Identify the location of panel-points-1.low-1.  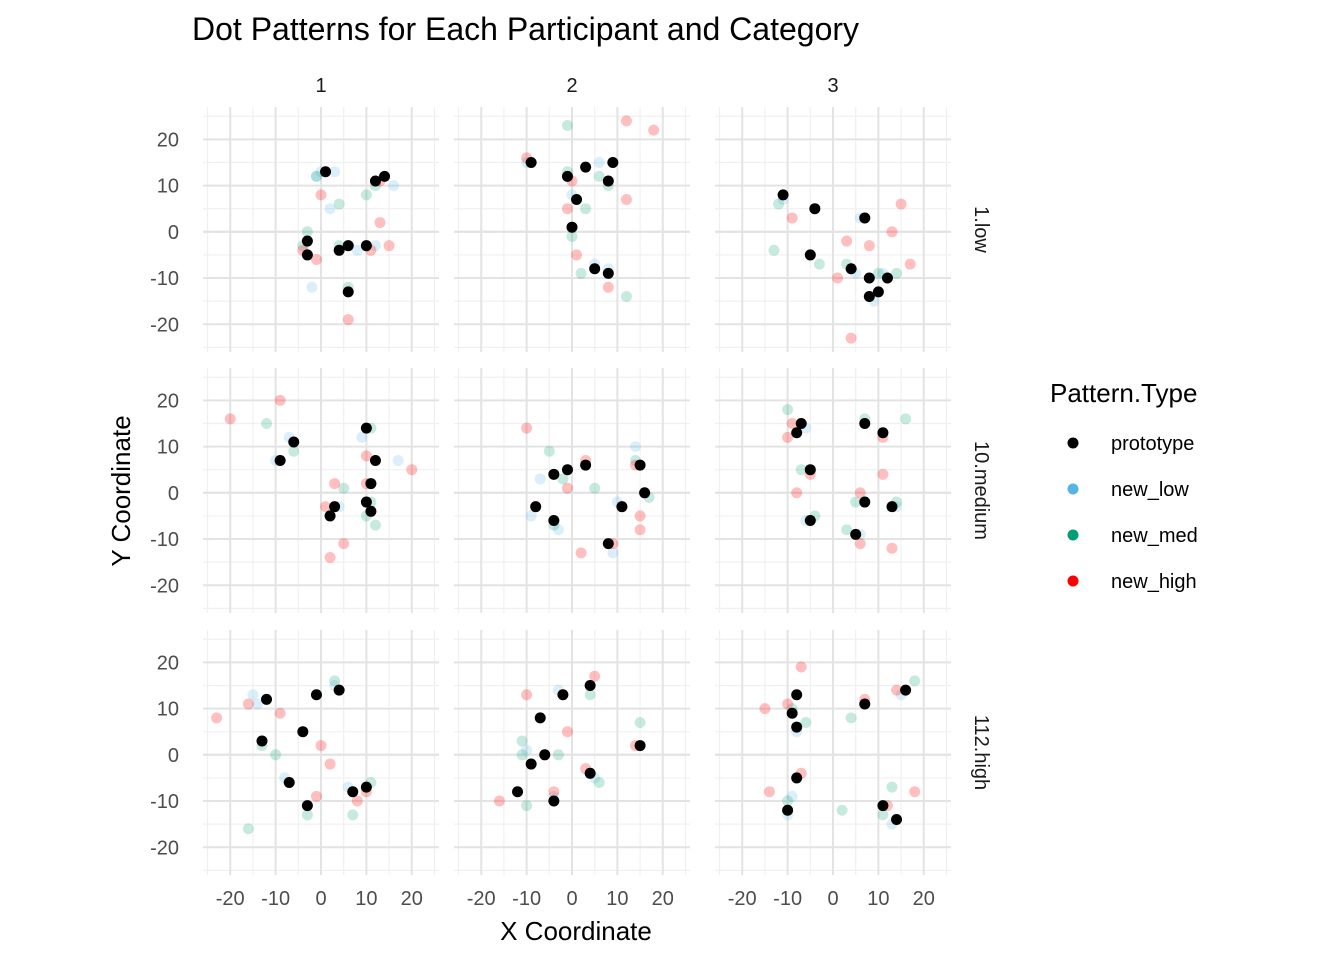
(348, 246).